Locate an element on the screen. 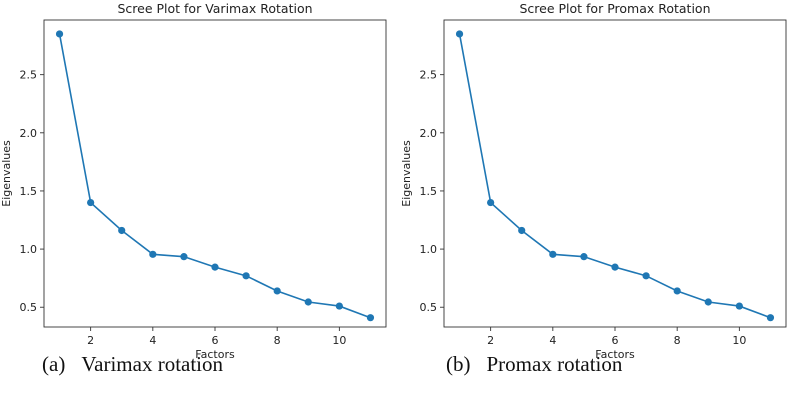 This screenshot has width=800, height=411. chart-title: Scree Plot for Promax Rotation is located at coordinates (614, 8).